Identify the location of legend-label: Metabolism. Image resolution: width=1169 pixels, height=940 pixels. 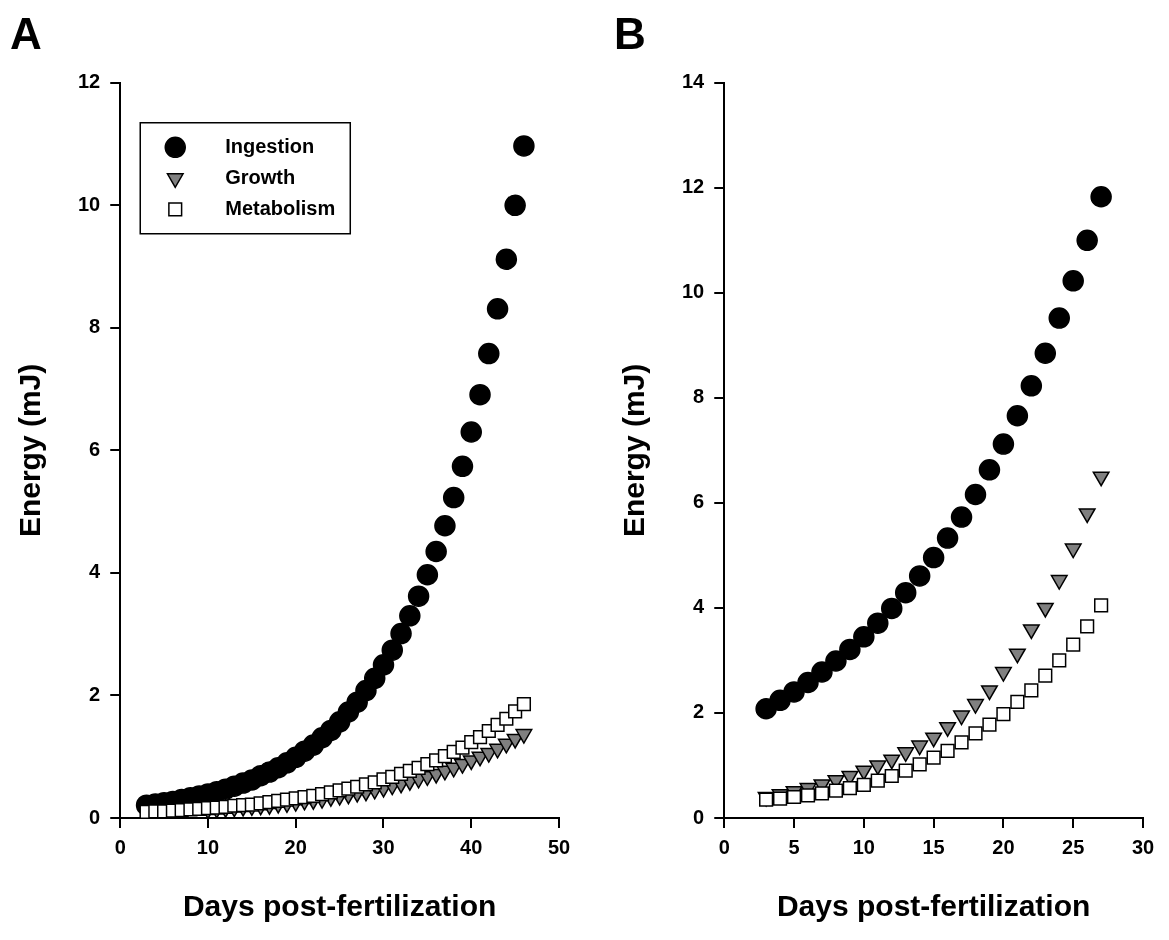
(280, 207).